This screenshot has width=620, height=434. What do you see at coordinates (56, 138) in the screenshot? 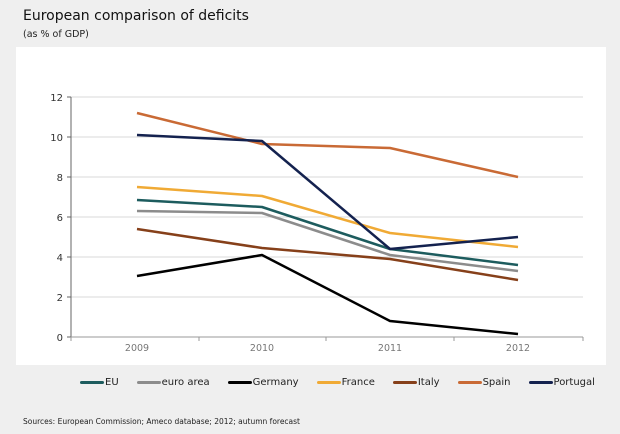
I see `y-tick-label: 10` at bounding box center [56, 138].